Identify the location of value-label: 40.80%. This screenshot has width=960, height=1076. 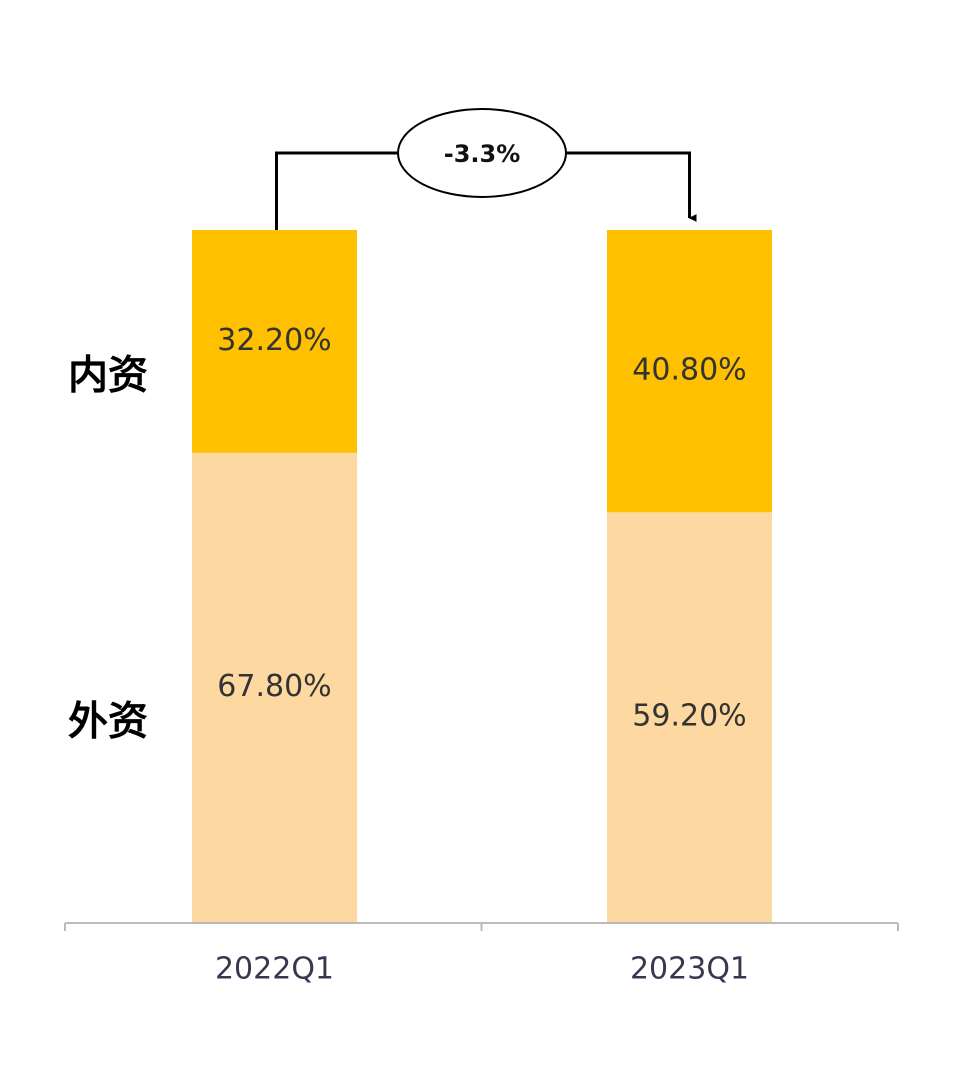
(689, 370).